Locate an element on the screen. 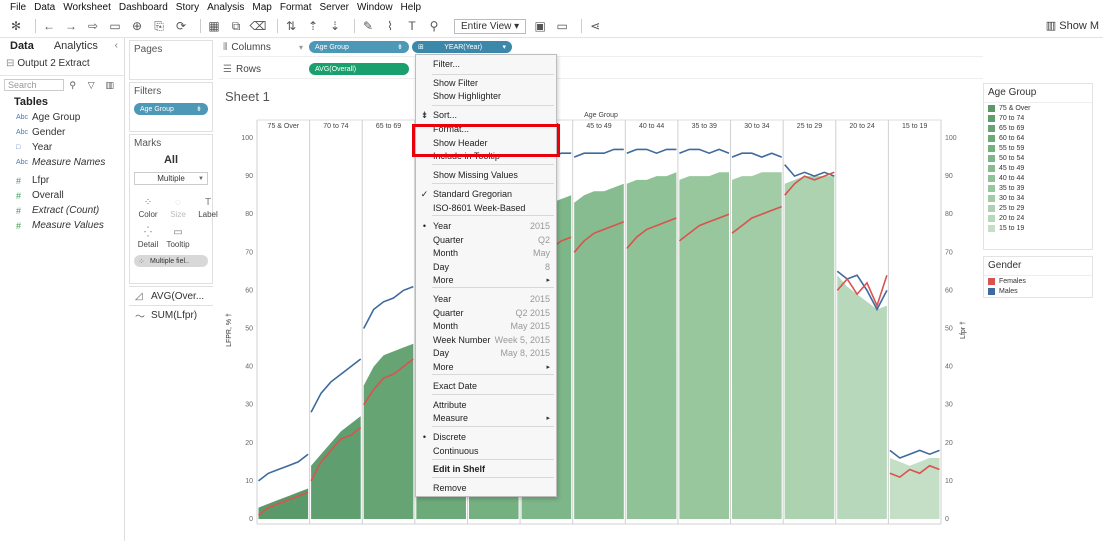 The image size is (1103, 541). presentation-icon: ▣ is located at coordinates (540, 26).